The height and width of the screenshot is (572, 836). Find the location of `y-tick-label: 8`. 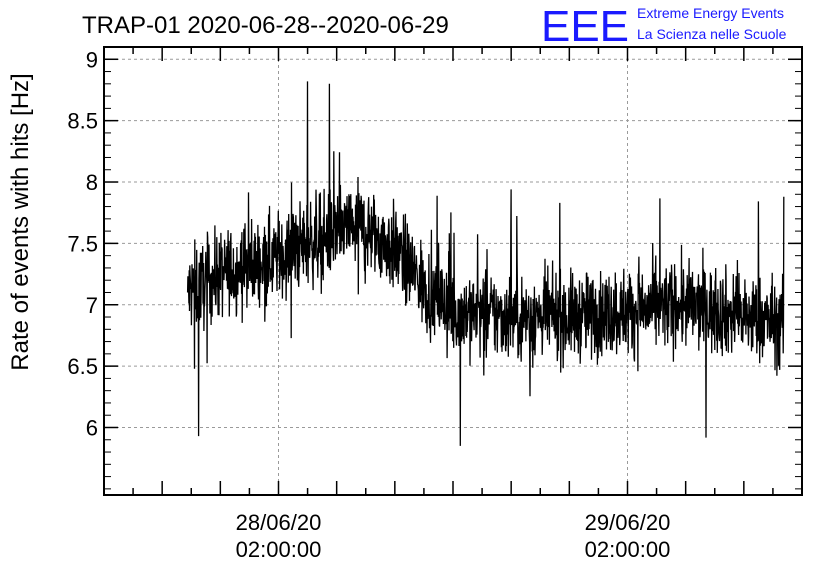

y-tick-label: 8 is located at coordinates (92, 182).